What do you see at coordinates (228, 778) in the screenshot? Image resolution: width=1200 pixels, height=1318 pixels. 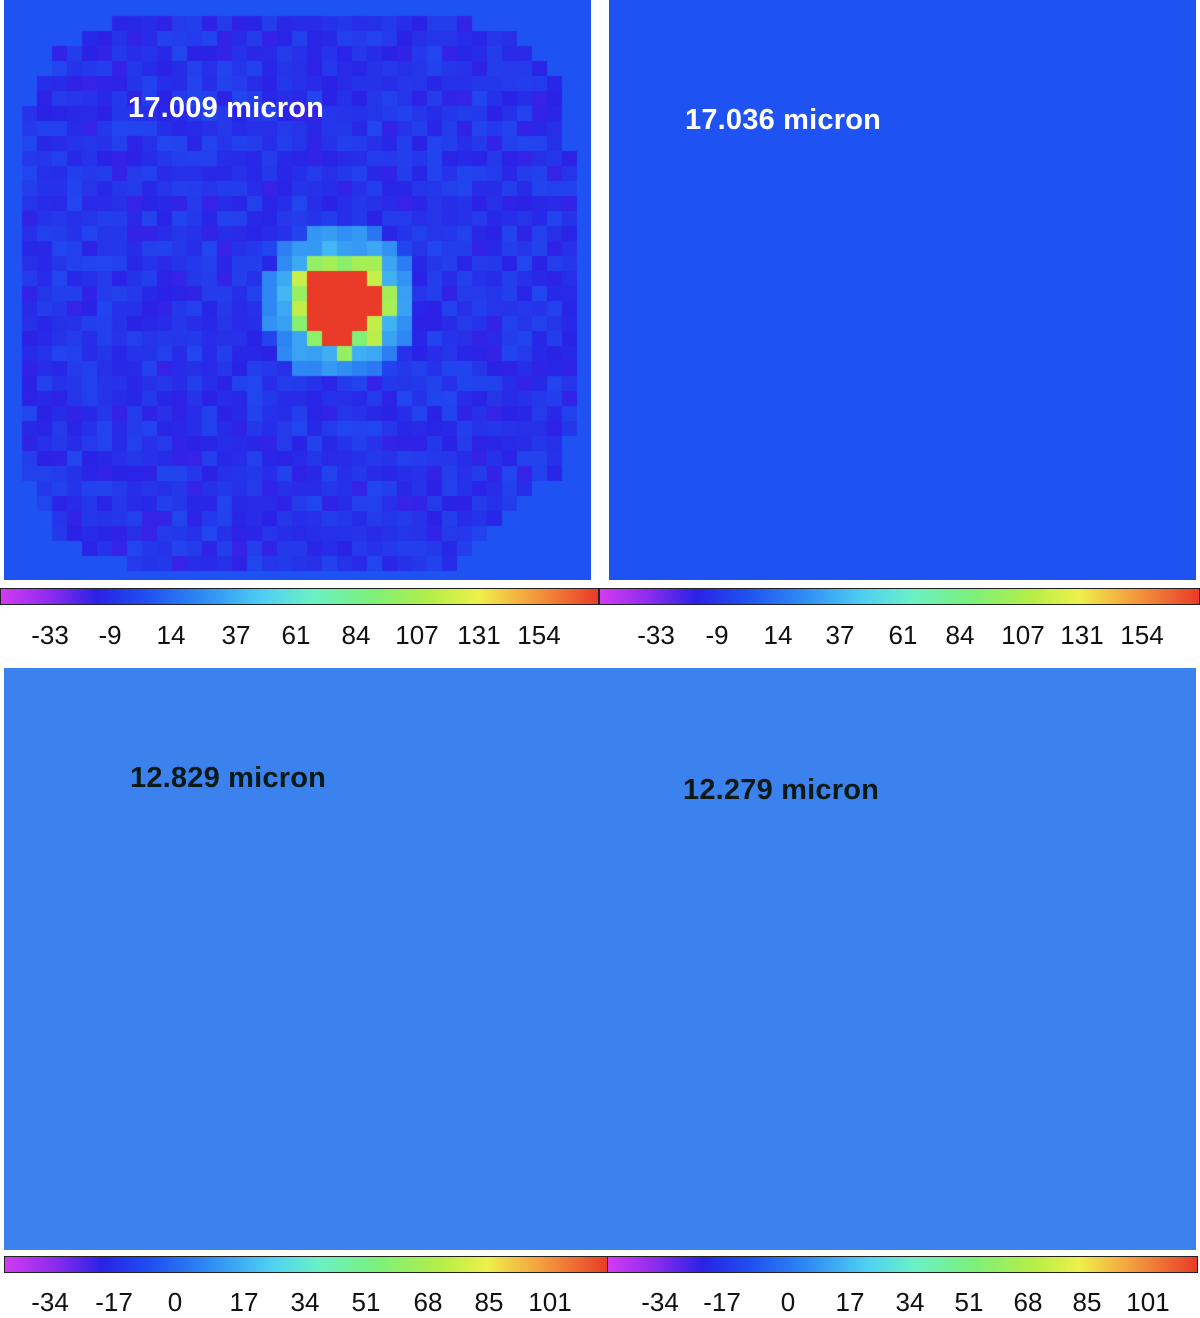 I see `wavelength-label: 12.829 micron` at bounding box center [228, 778].